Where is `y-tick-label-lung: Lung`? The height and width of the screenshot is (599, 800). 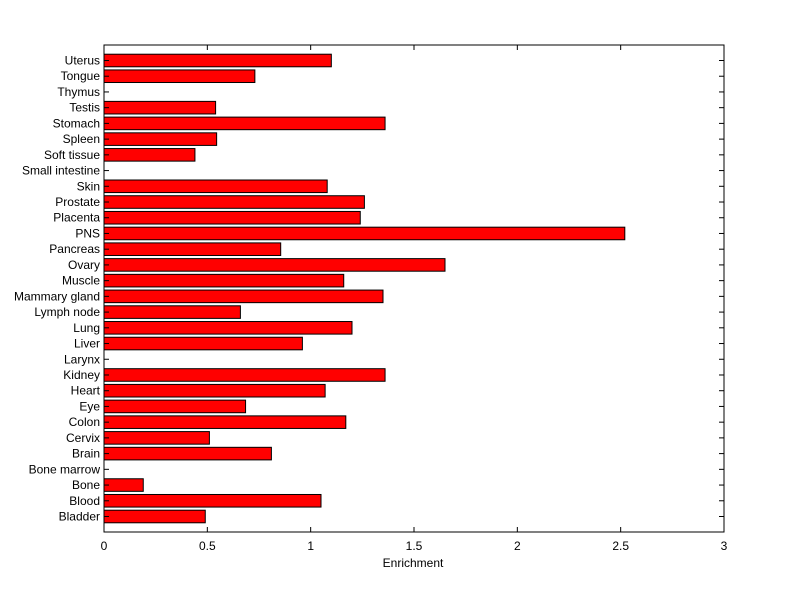
y-tick-label-lung: Lung is located at coordinates (86, 328).